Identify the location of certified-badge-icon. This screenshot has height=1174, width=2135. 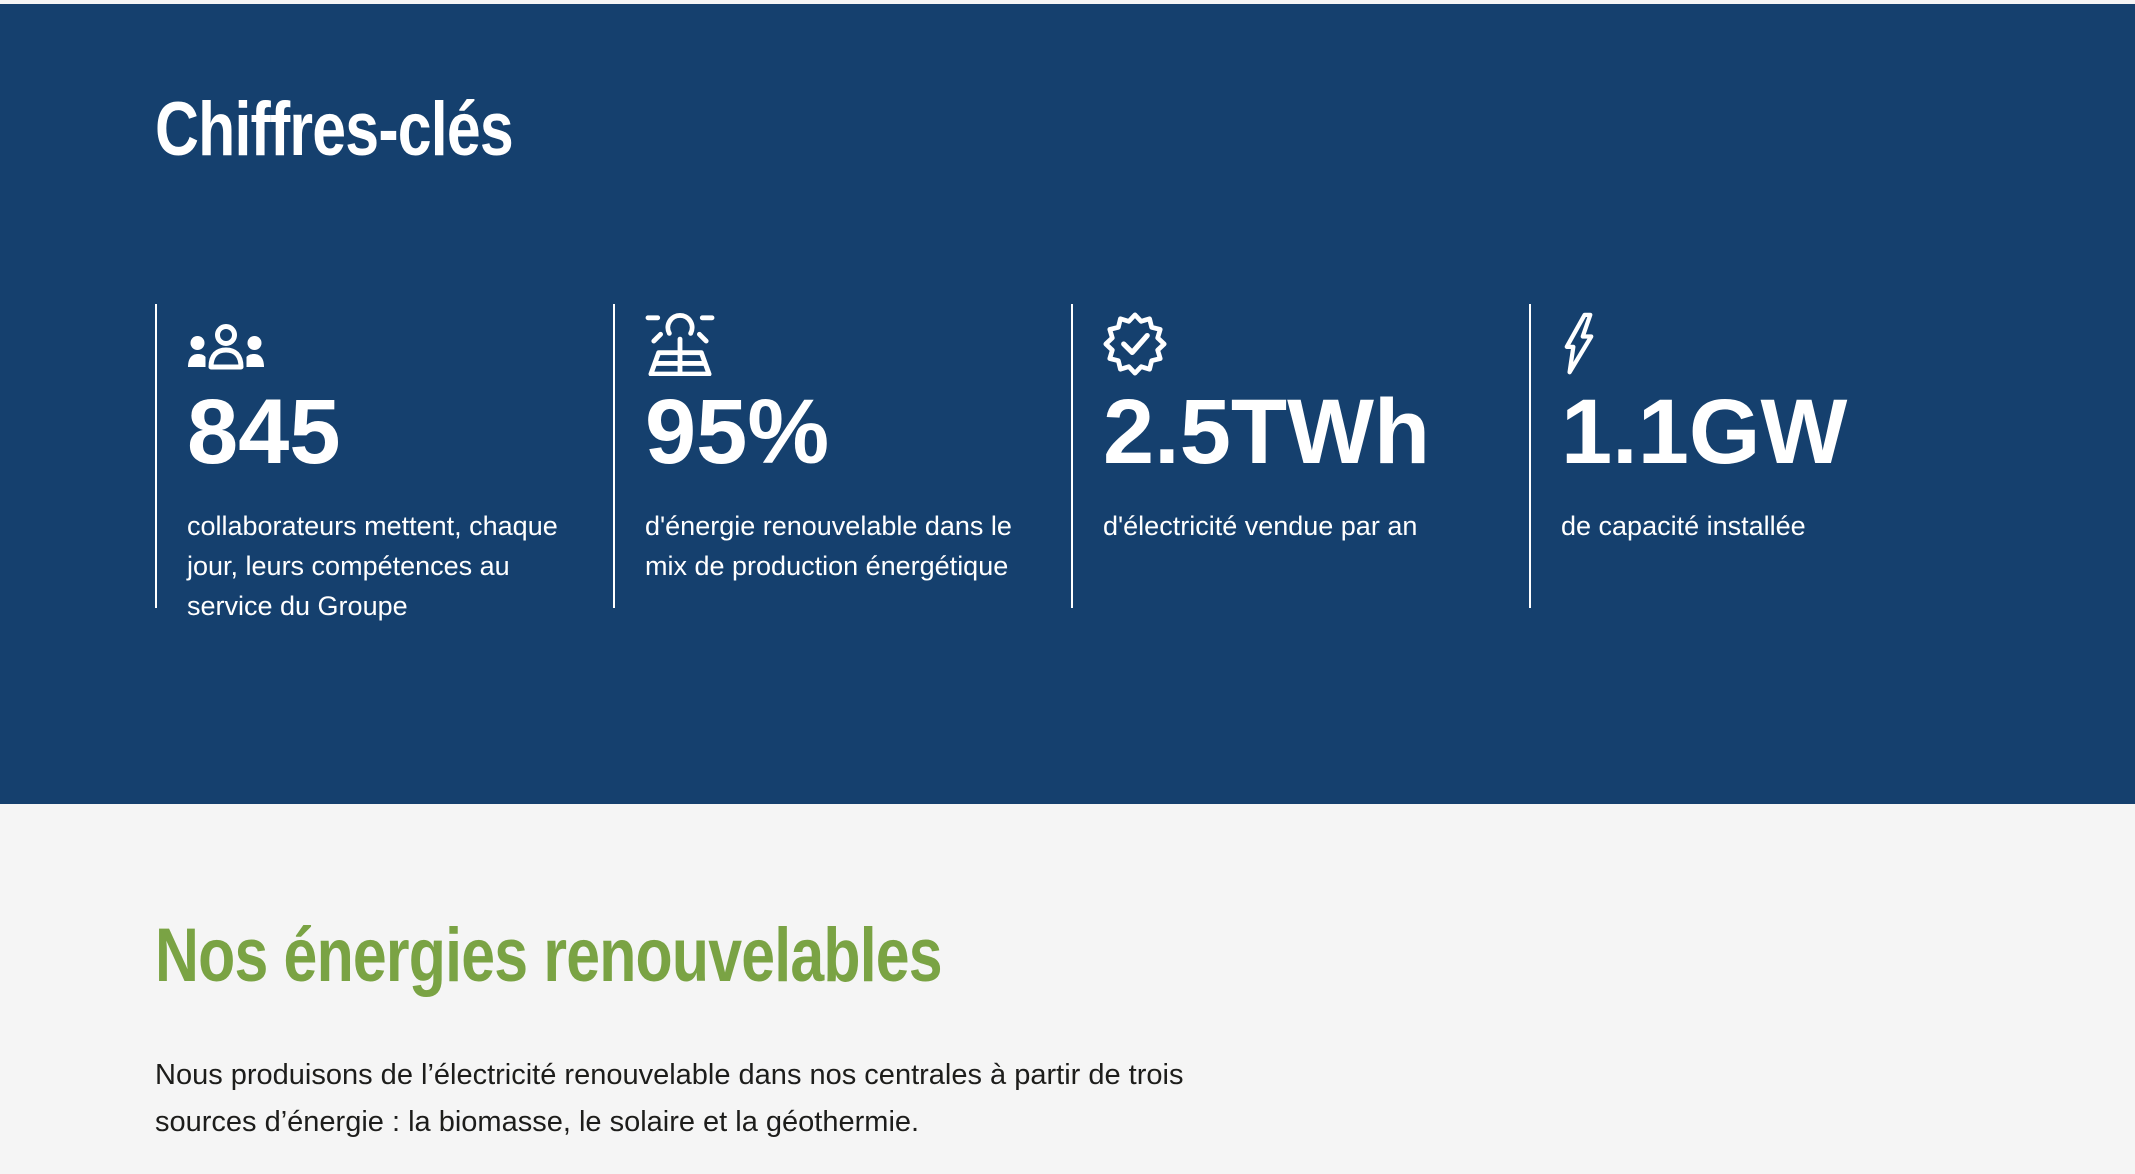
(1301, 343).